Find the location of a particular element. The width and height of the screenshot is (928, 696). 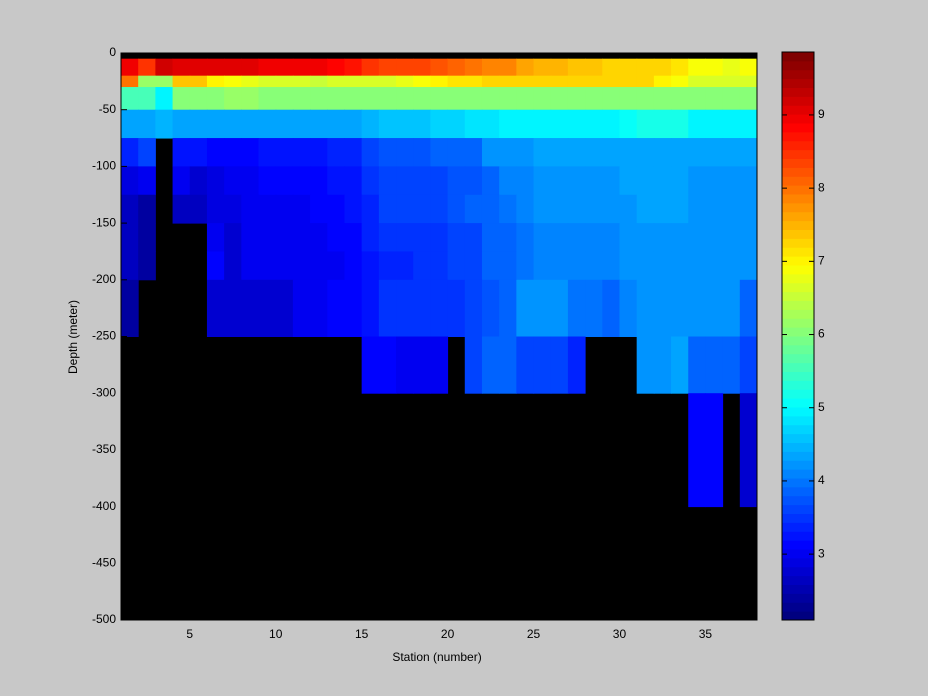

y-tick-label: -150 is located at coordinates (104, 222).